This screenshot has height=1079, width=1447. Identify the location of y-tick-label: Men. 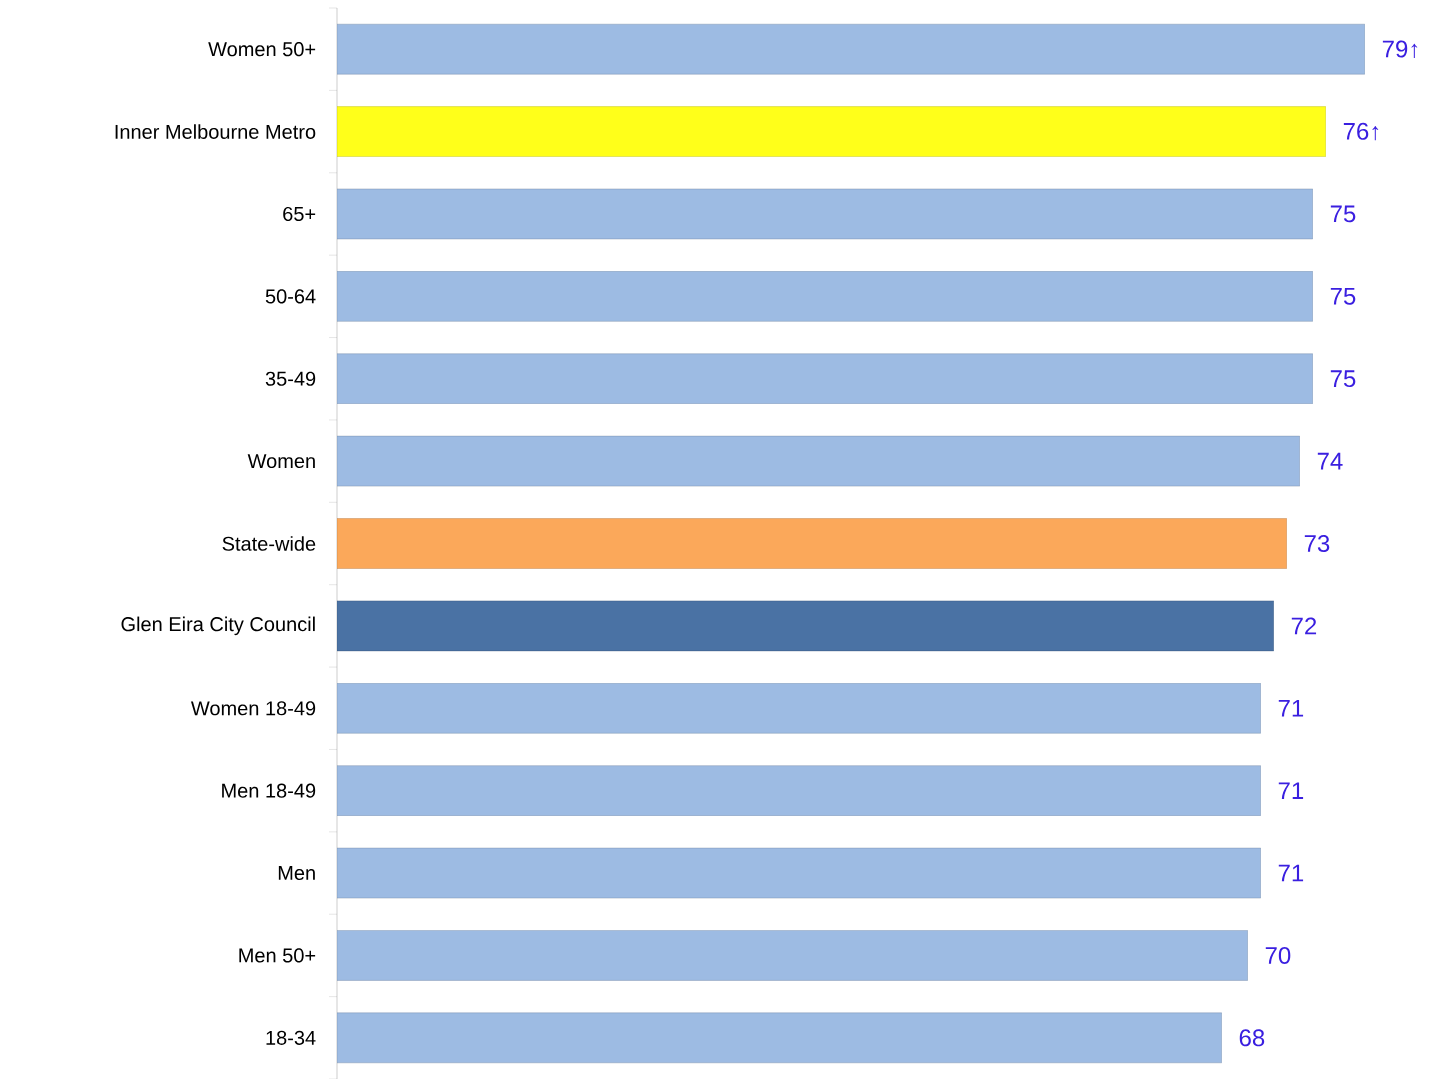
(296, 873).